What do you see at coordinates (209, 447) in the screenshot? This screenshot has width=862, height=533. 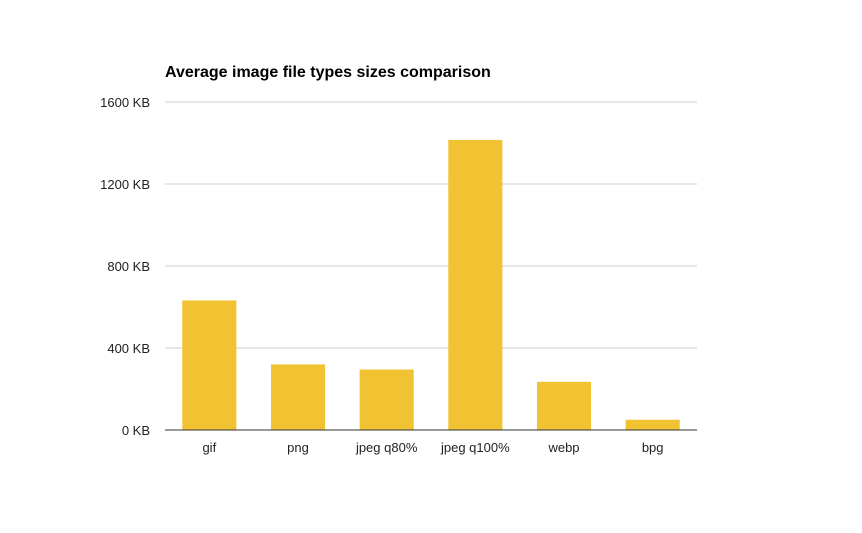 I see `x-category-label: gif` at bounding box center [209, 447].